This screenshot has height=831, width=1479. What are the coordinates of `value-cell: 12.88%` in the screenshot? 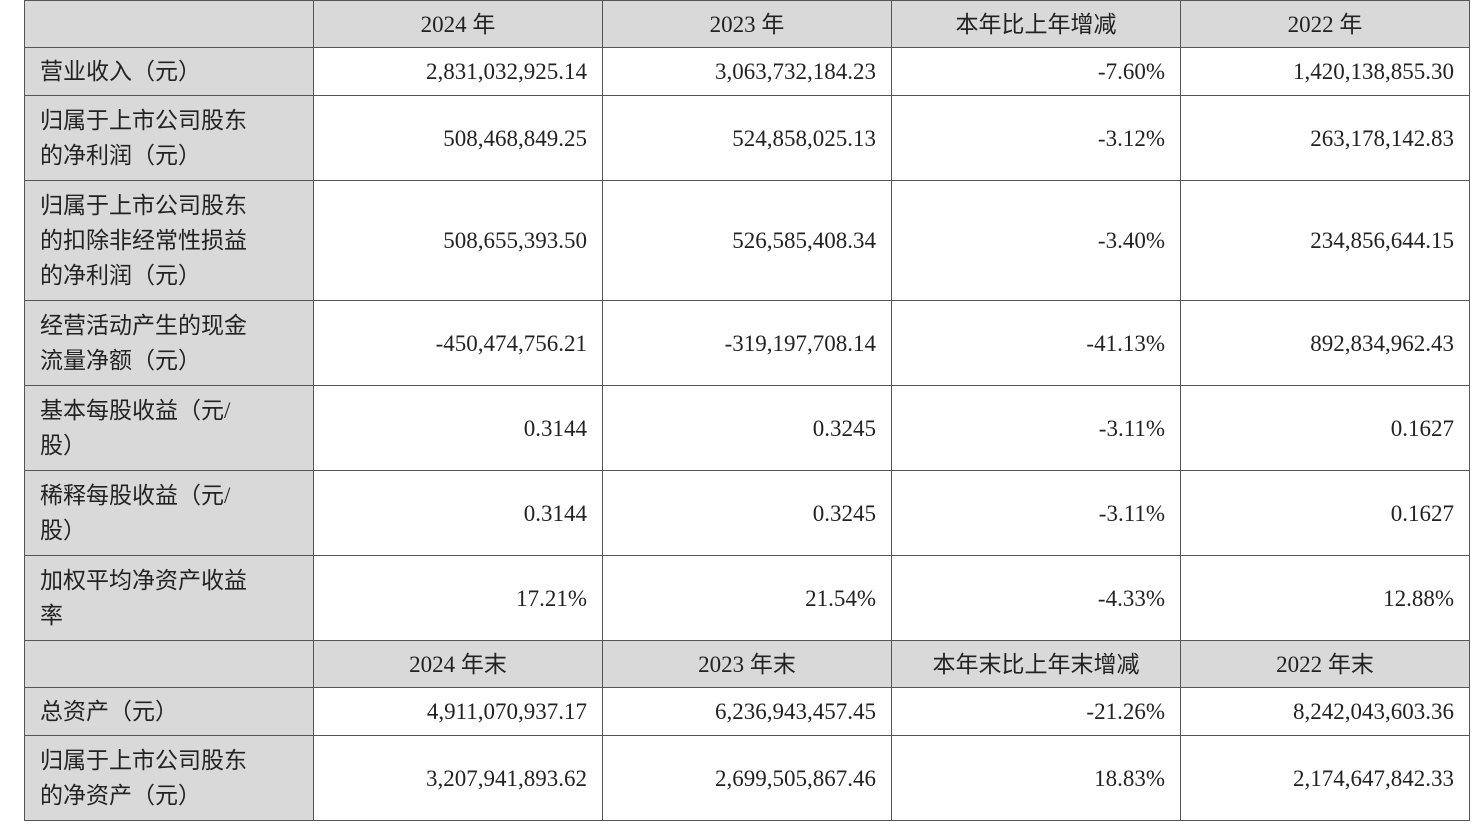 It's located at (1325, 598).